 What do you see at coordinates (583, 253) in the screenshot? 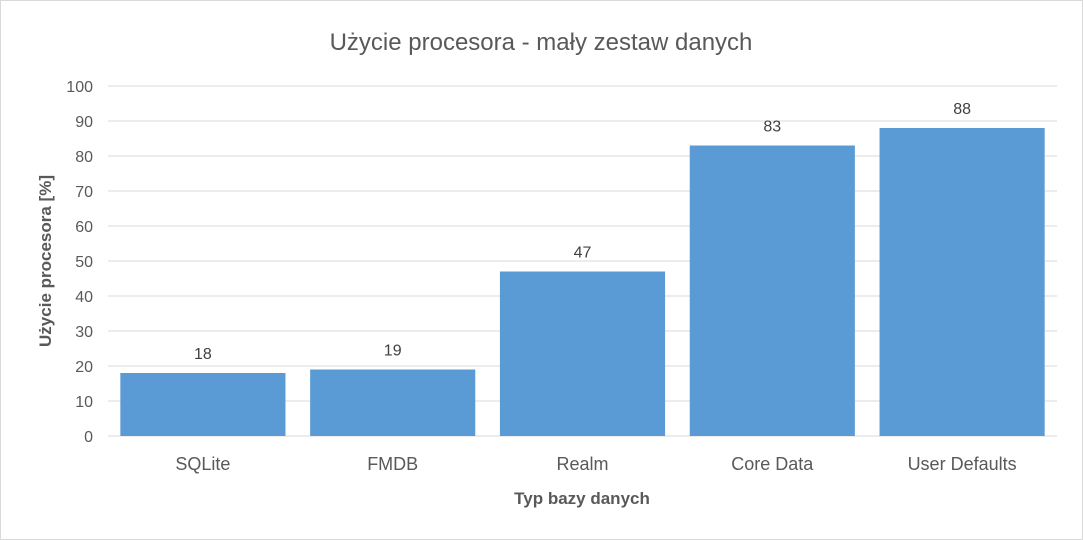
I see `data-label: 47` at bounding box center [583, 253].